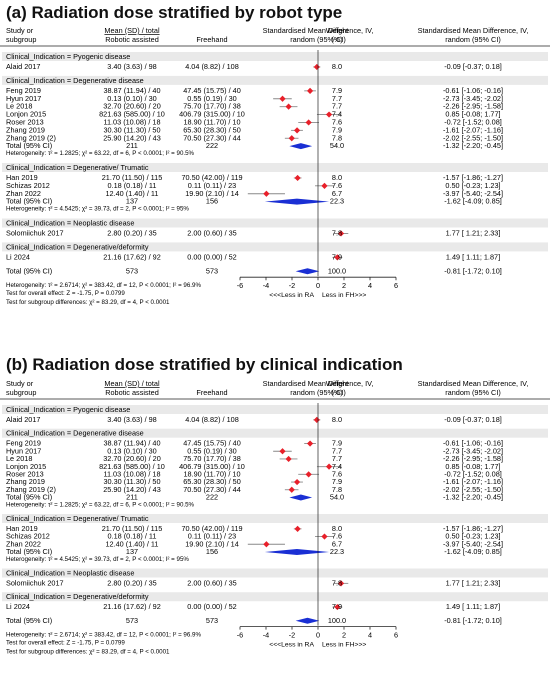  I want to click on subgroup-total-weight: 22.3, so click(337, 201).